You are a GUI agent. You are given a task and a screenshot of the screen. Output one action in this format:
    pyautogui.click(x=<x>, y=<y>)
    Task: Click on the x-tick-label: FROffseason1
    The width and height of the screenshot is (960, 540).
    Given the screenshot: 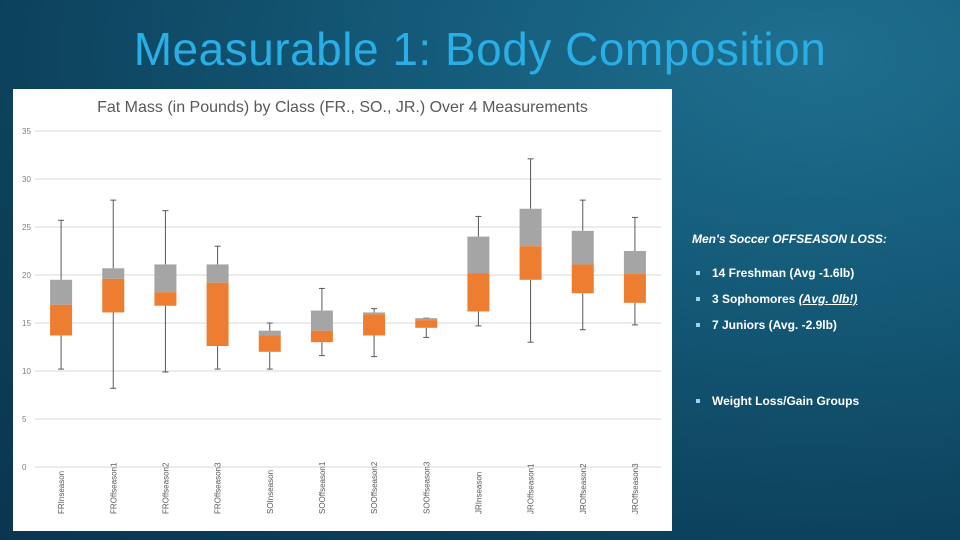 What is the action you would take?
    pyautogui.click(x=113, y=488)
    